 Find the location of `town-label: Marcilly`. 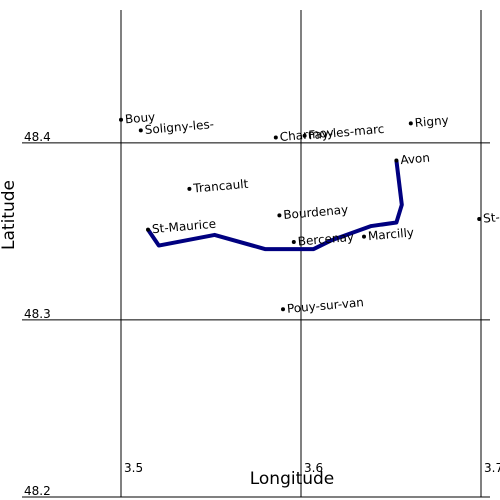

town-label: Marcilly is located at coordinates (390, 234).